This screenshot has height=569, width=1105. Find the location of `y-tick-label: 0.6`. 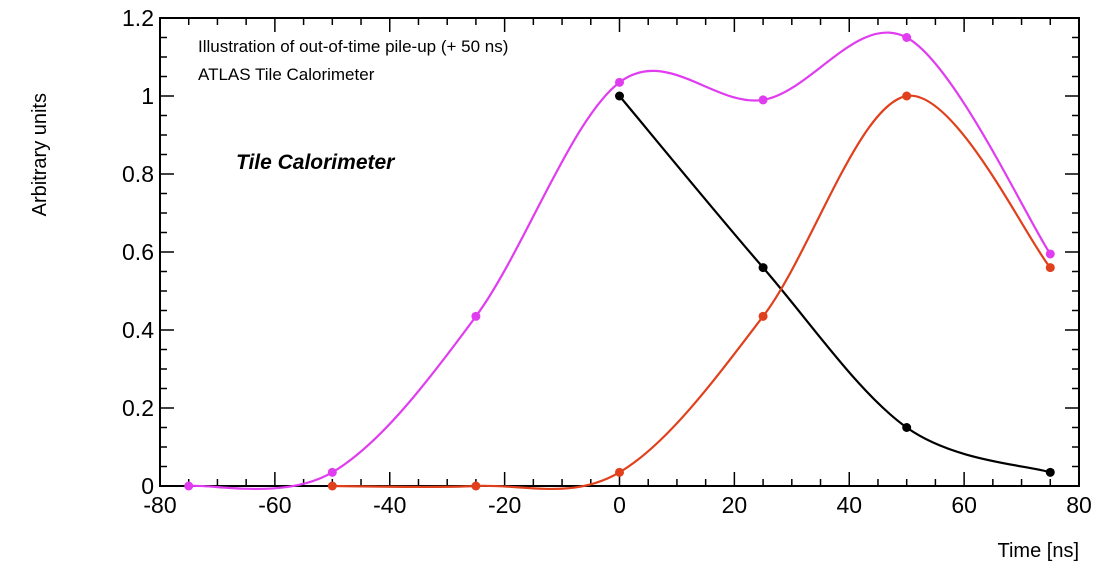

y-tick-label: 0.6 is located at coordinates (138, 252).